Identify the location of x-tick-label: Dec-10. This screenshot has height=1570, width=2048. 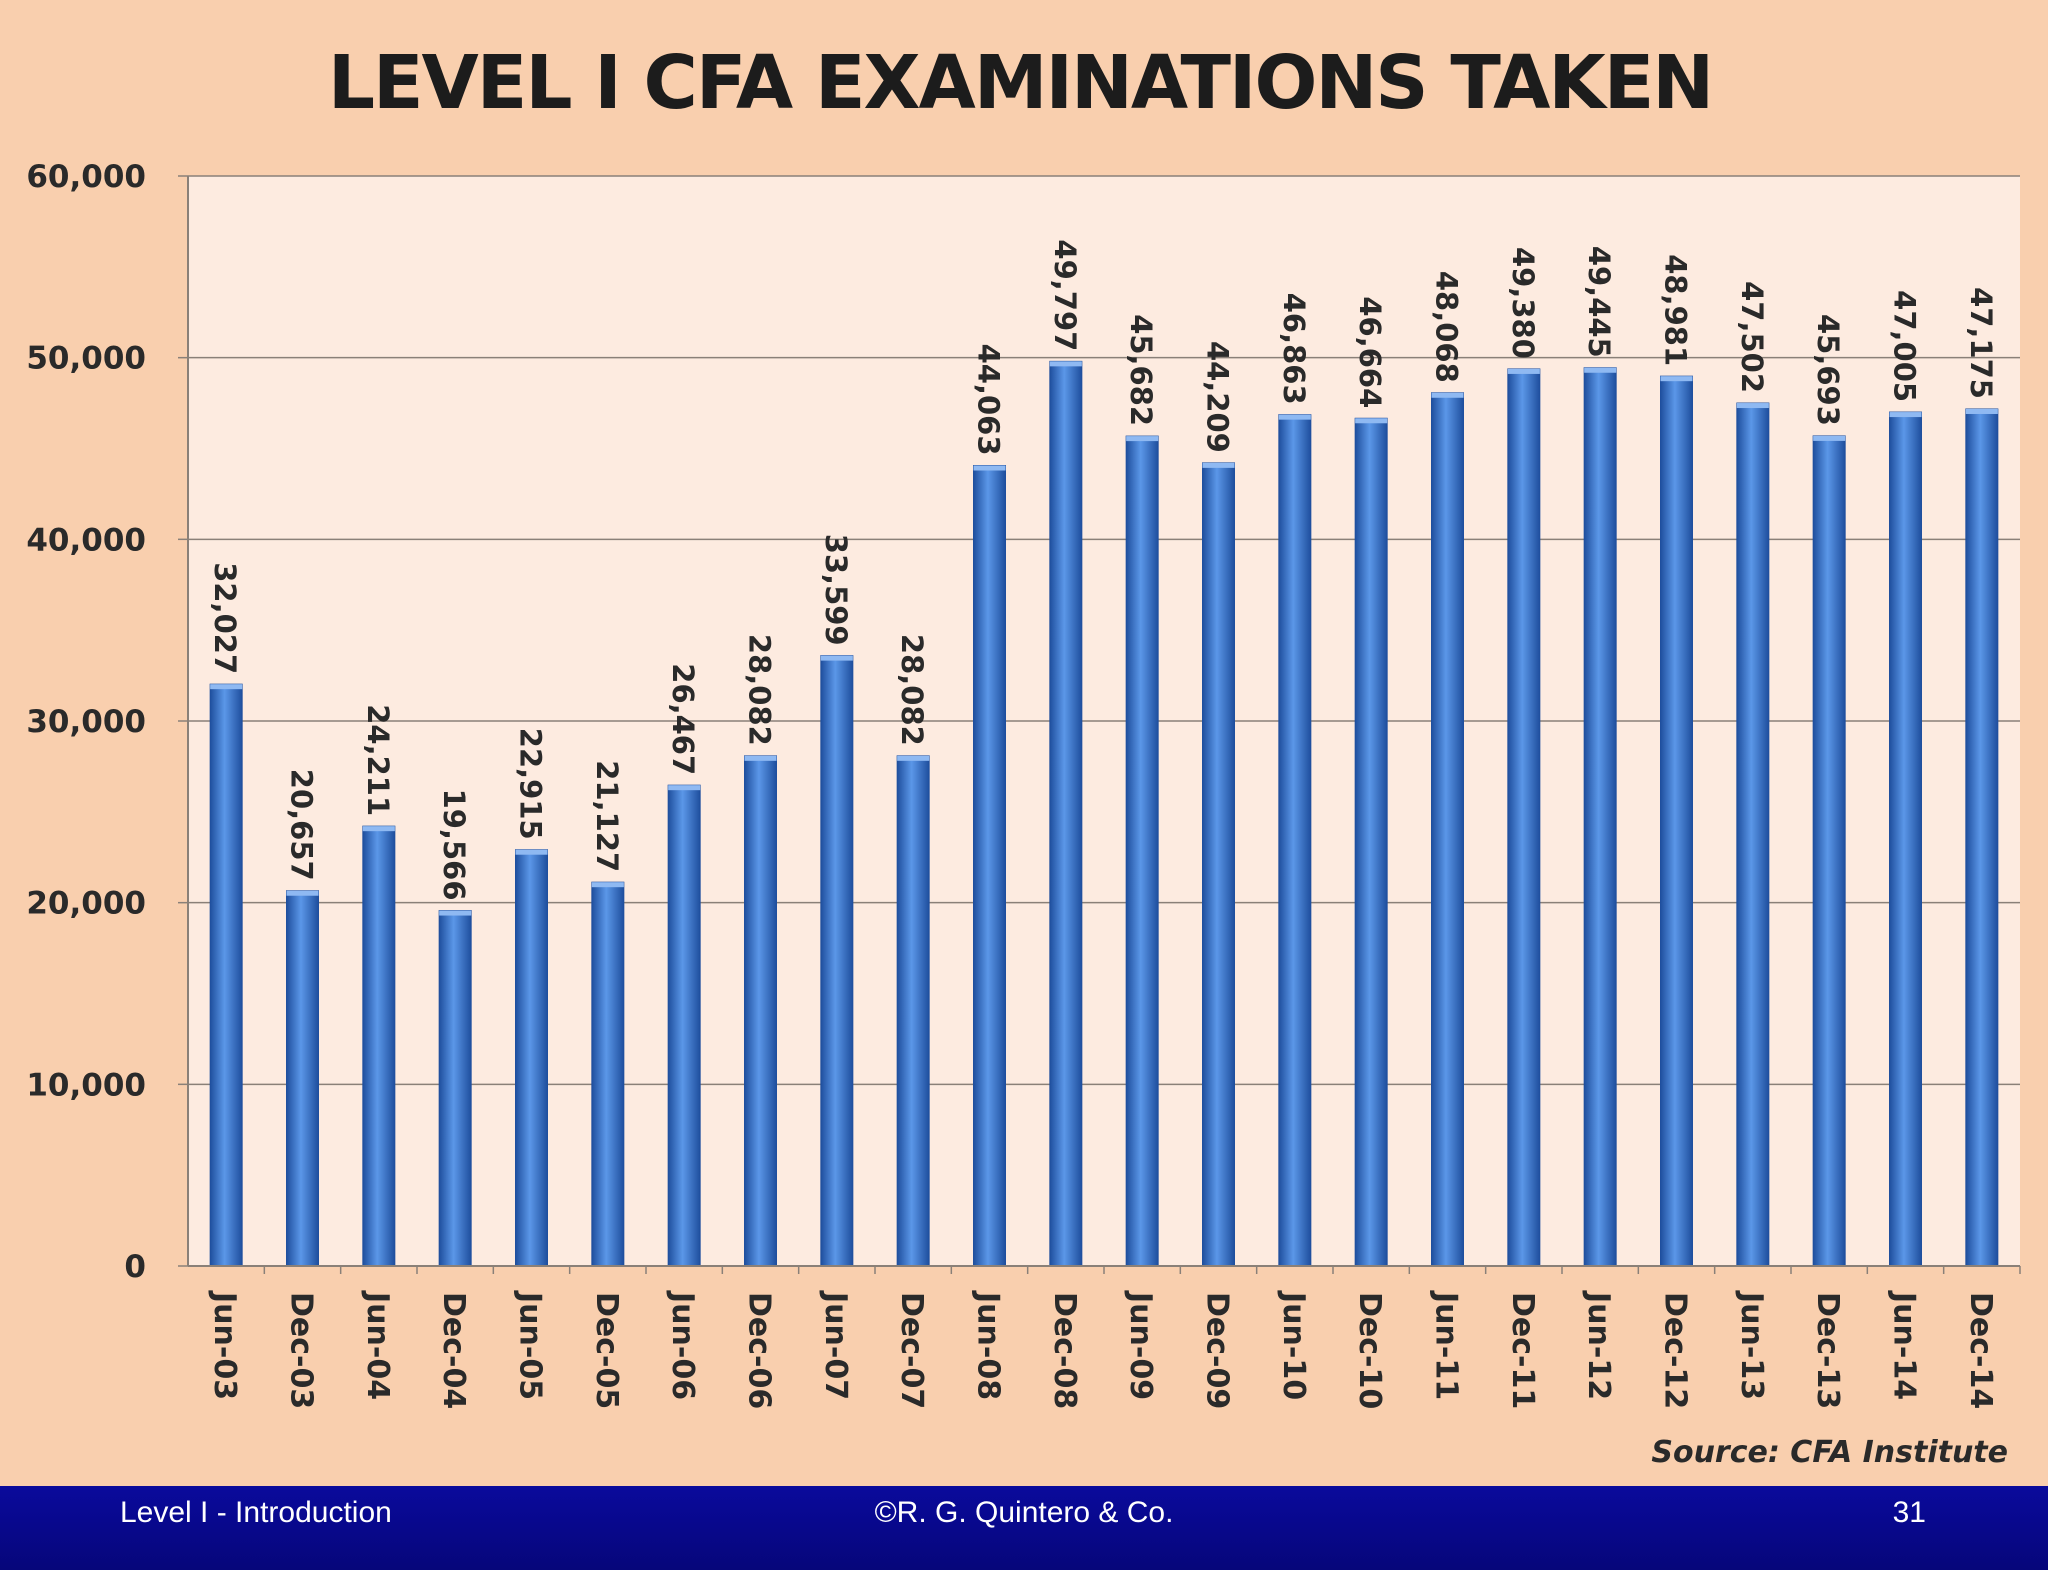
(1369, 1350).